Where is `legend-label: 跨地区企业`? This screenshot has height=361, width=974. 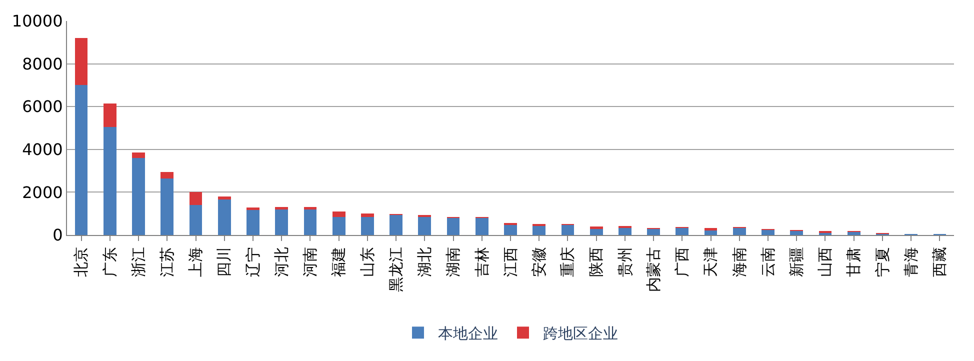 legend-label: 跨地区企业 is located at coordinates (580, 333).